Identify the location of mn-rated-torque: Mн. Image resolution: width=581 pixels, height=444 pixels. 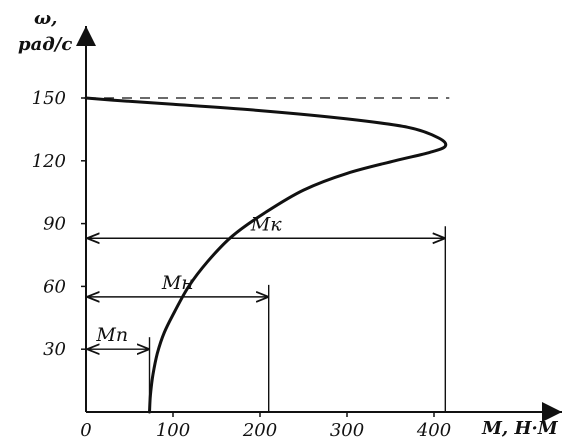
(178, 342).